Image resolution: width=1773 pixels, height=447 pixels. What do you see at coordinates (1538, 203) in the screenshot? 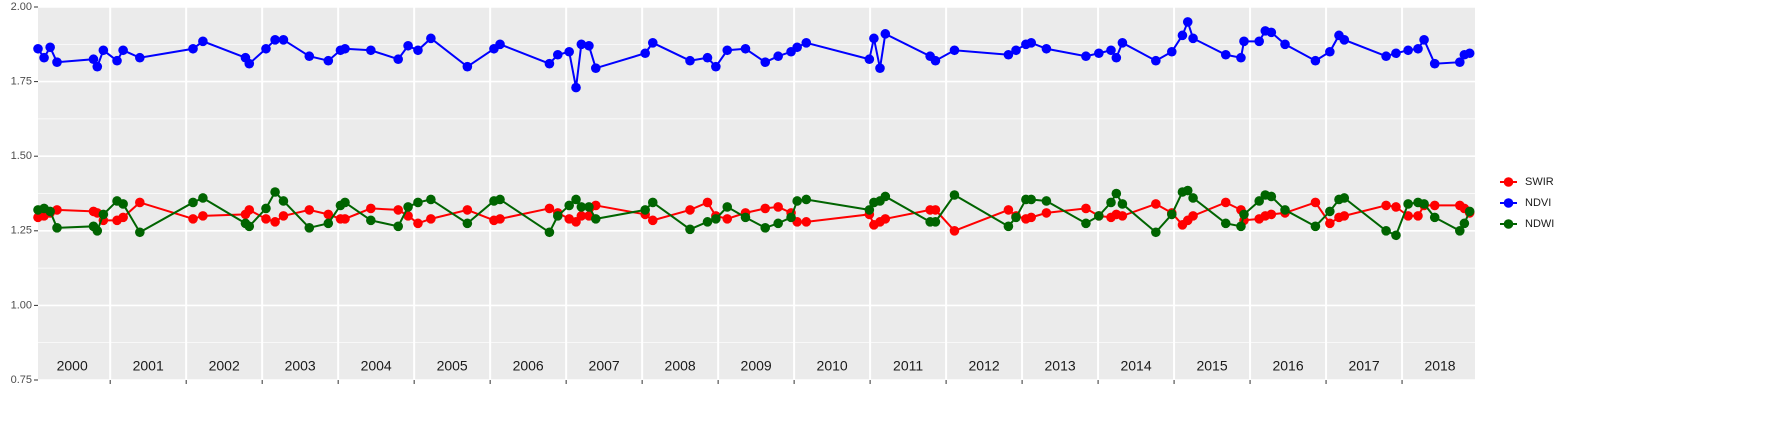
I see `legend-label: NDVI` at bounding box center [1538, 203].